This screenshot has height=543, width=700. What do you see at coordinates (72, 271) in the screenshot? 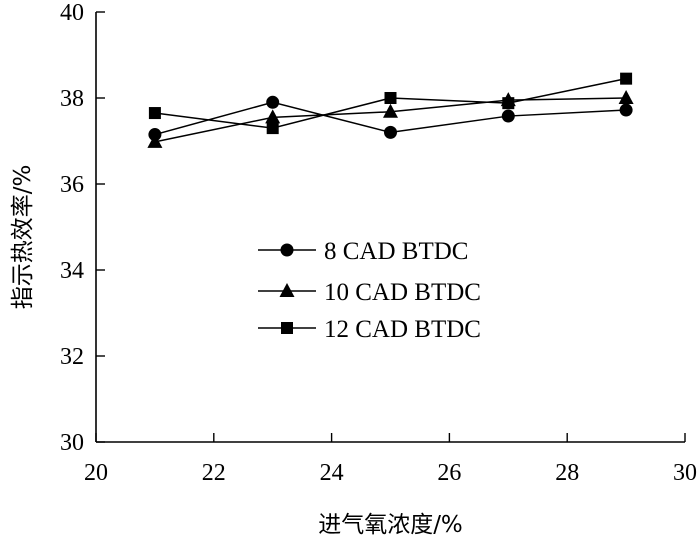
I see `y-tick-label: 34` at bounding box center [72, 271].